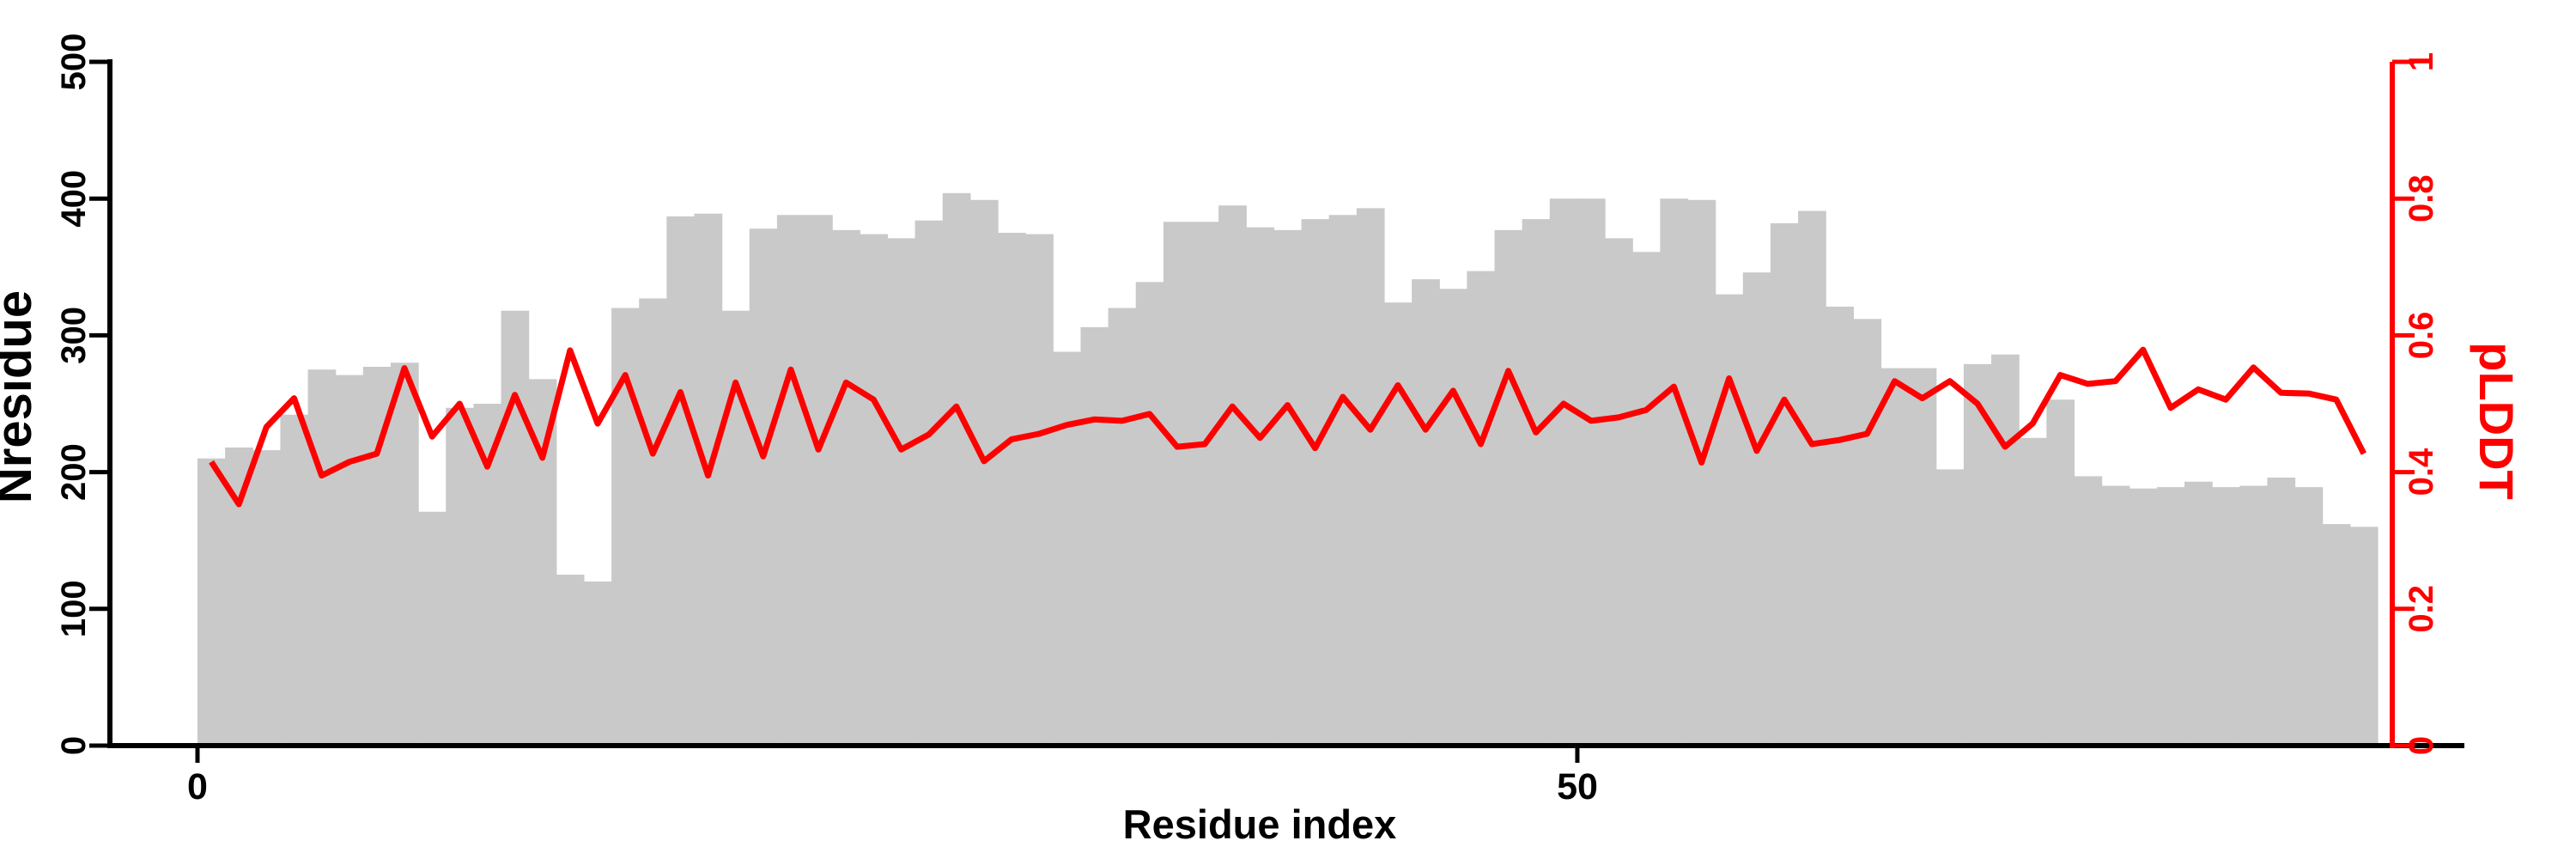 This screenshot has width=2576, height=859. Describe the element at coordinates (2415, 403) in the screenshot. I see `right-axis: 0 0.2 0.4 0.6 0.8 1` at that location.